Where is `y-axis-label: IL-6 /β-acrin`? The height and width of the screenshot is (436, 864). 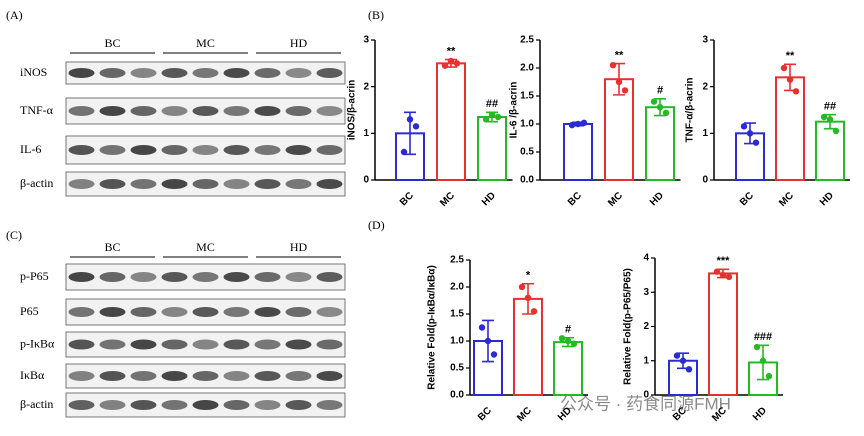
y-axis-label: IL-6 /β-acrin is located at coordinates (514, 110).